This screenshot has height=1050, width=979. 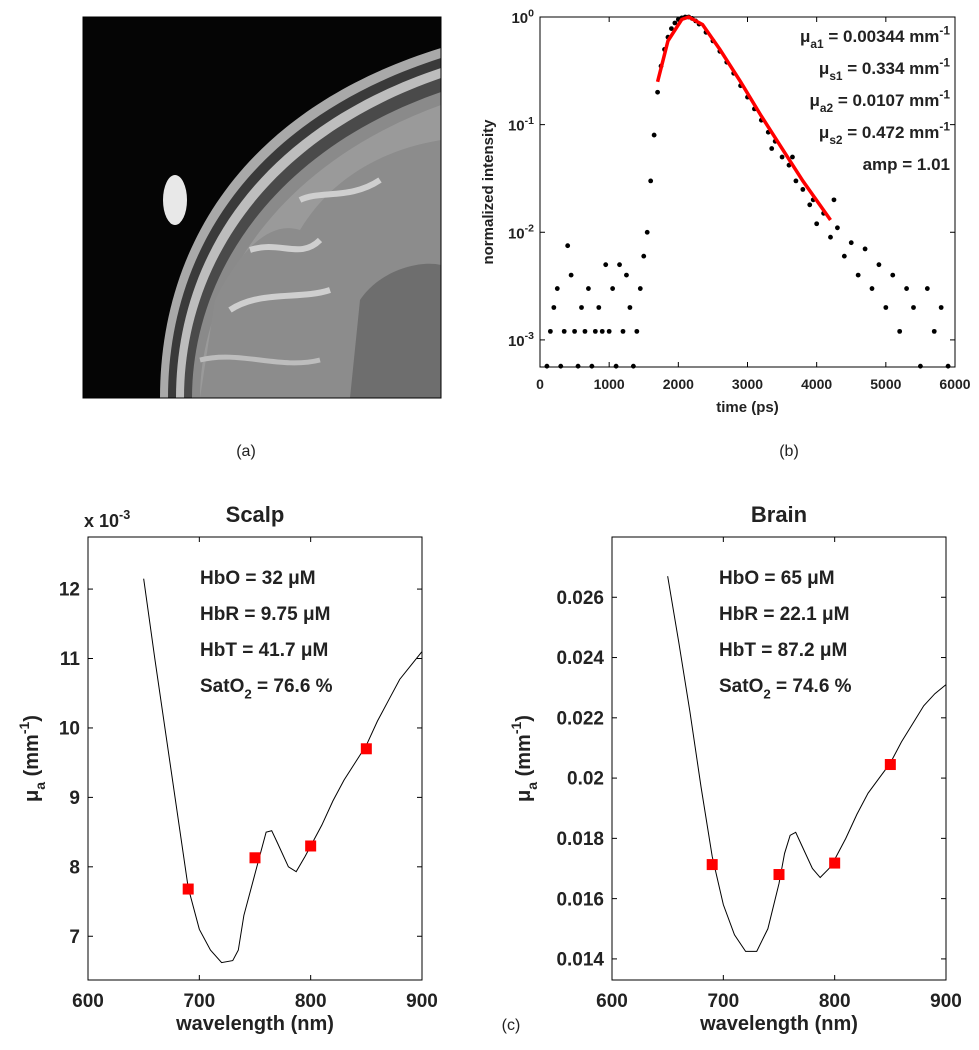 I want to click on x-tick-label: 4000, so click(x=816, y=384).